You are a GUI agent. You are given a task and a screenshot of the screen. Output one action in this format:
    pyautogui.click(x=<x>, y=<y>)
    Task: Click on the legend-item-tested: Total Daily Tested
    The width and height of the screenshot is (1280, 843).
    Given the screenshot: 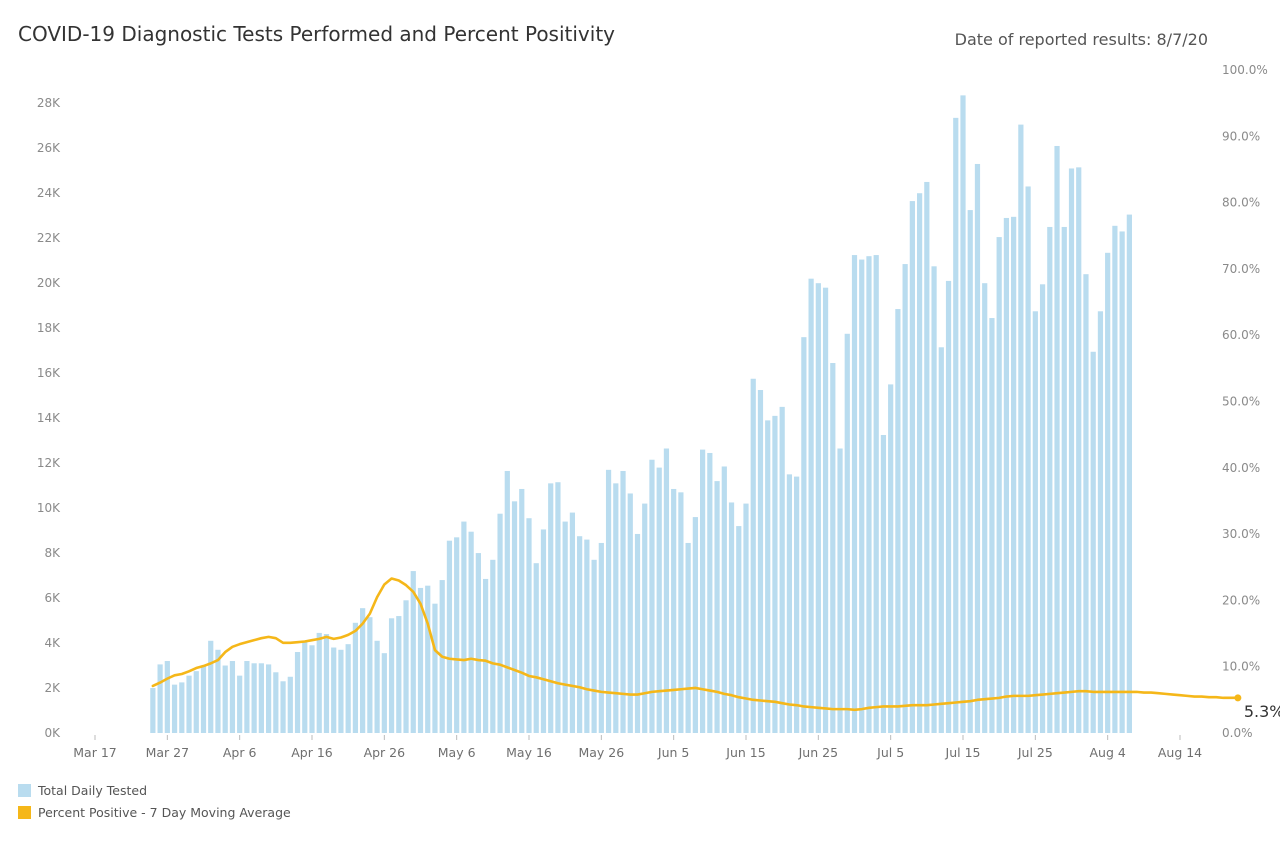 What is the action you would take?
    pyautogui.click(x=154, y=790)
    